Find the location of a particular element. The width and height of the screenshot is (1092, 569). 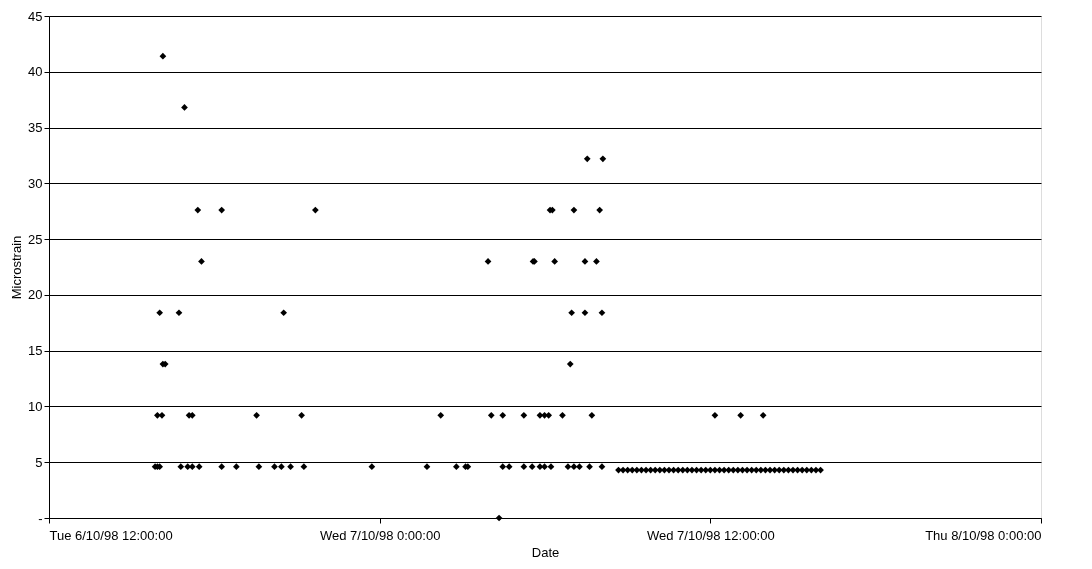

x-tick-label: Tue 6/10/98 12:00:00 is located at coordinates (111, 535).